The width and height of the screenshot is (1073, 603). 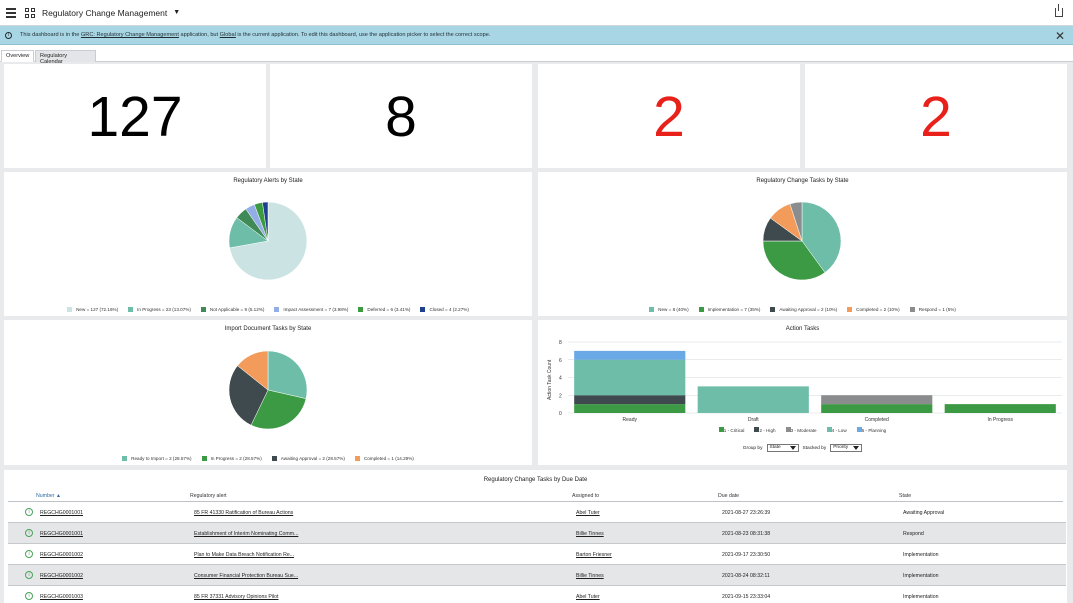 What do you see at coordinates (312, 458) in the screenshot?
I see `legend-label: Awaiting Approval = 2 (28.57%)` at bounding box center [312, 458].